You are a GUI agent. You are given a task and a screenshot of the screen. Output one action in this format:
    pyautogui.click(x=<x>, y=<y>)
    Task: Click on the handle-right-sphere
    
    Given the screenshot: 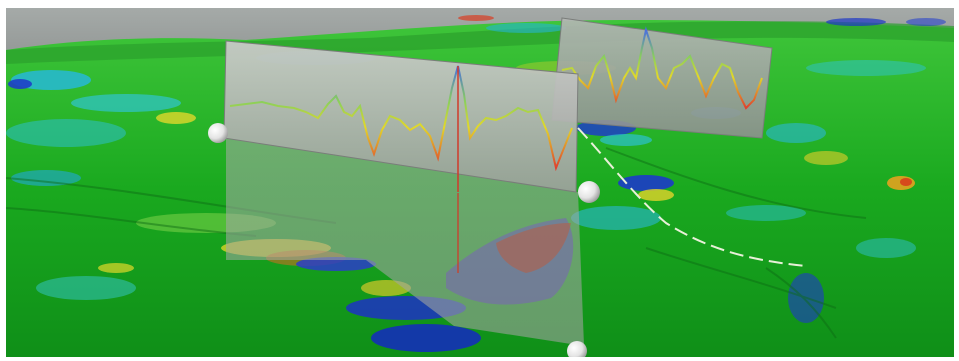 What is the action you would take?
    pyautogui.click(x=589, y=192)
    